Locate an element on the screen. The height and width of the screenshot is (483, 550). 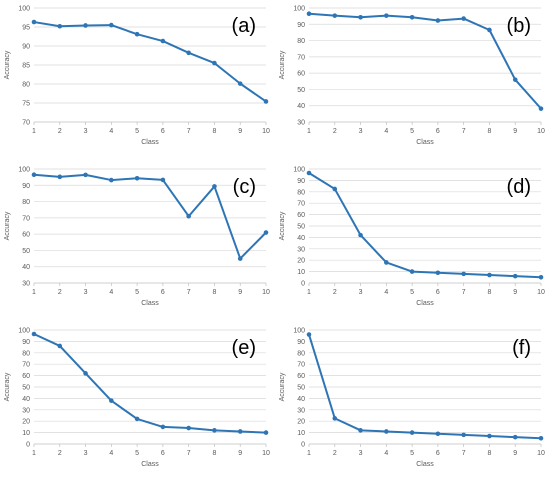
y-tick-label: 30 is located at coordinates (301, 410).